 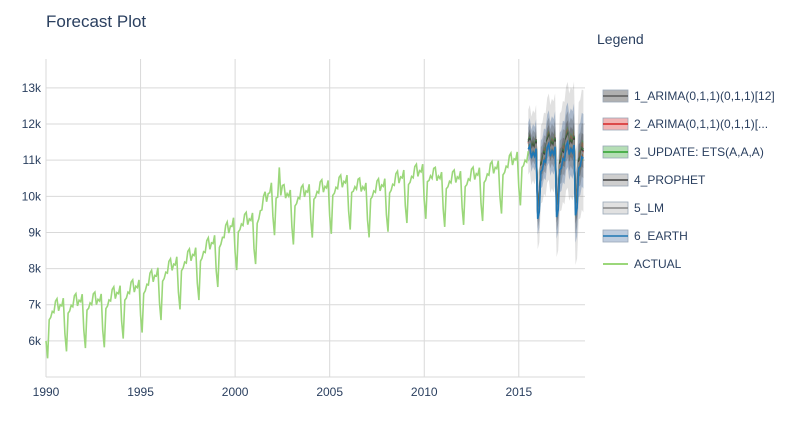 What do you see at coordinates (329, 392) in the screenshot?
I see `x-tick-label: 2005` at bounding box center [329, 392].